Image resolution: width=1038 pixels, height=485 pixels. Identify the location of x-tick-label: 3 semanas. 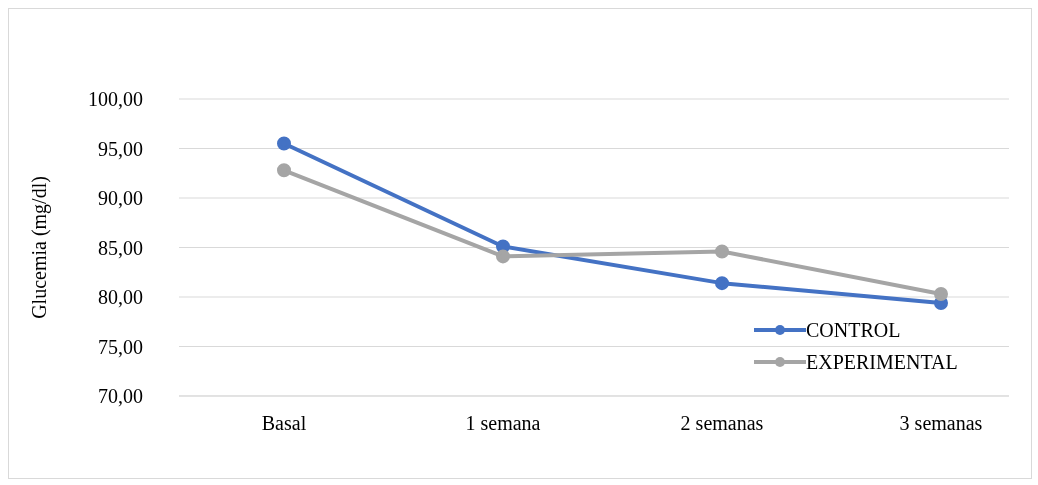
(941, 423).